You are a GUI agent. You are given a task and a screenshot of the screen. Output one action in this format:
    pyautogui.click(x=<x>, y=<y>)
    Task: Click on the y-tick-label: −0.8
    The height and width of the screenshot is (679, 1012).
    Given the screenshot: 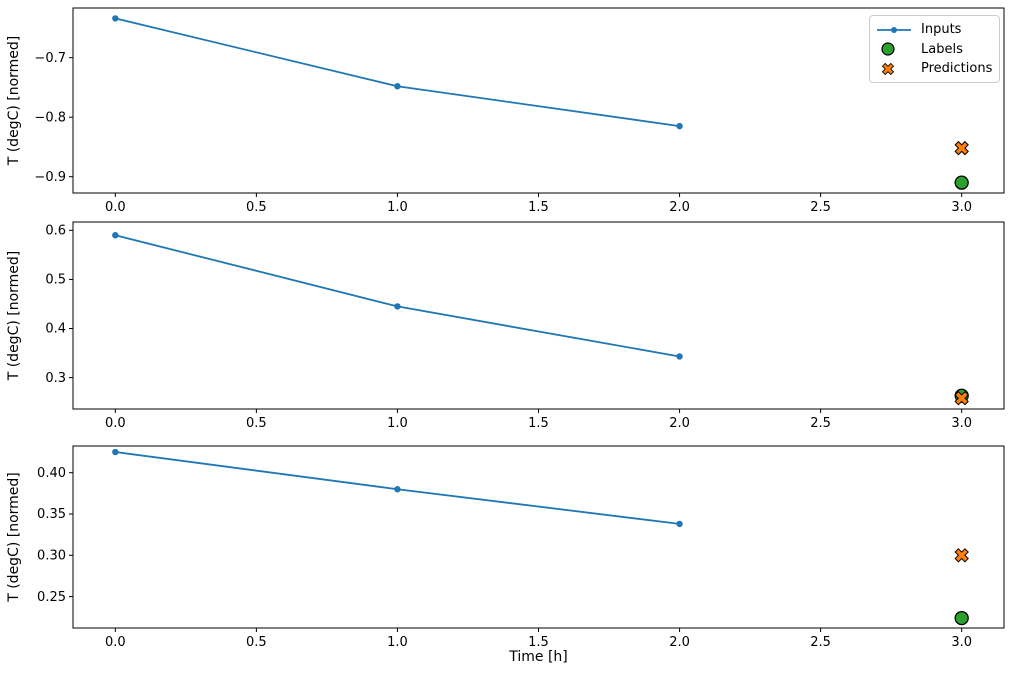 What is the action you would take?
    pyautogui.click(x=50, y=117)
    